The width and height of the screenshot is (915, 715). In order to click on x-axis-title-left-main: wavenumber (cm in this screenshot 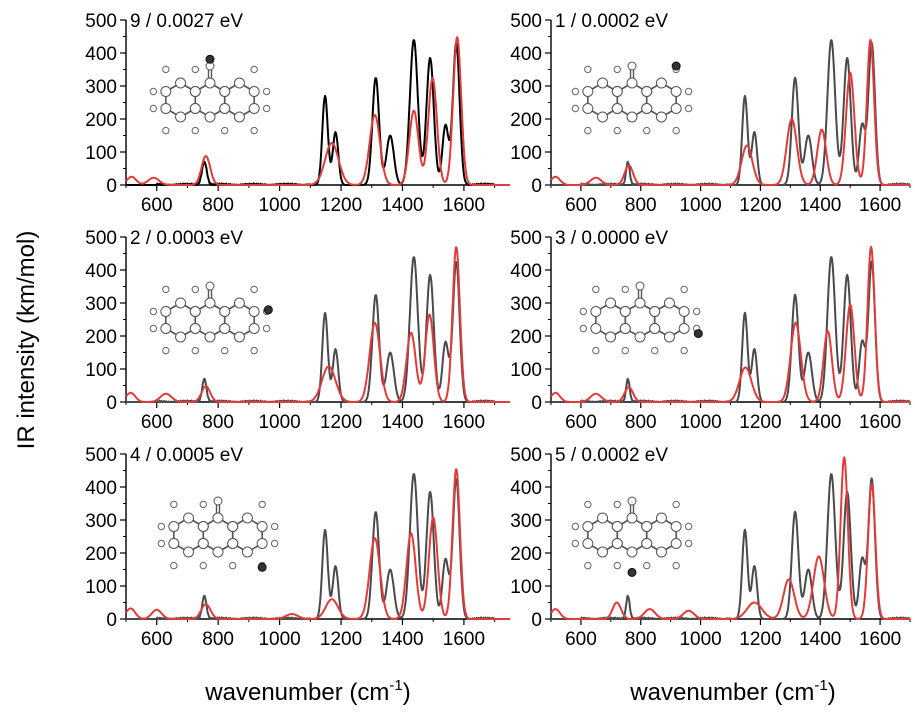, I will do `click(296, 692)`.